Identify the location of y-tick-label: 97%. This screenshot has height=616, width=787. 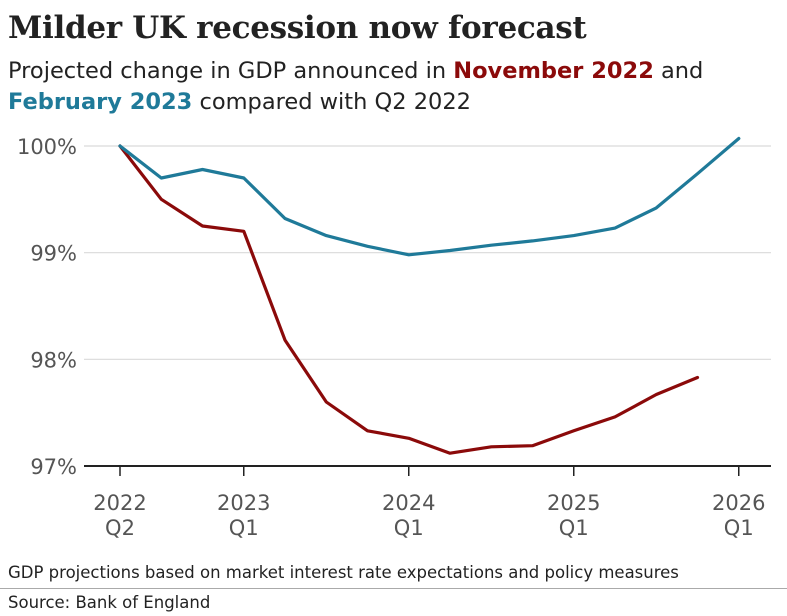
(53, 467).